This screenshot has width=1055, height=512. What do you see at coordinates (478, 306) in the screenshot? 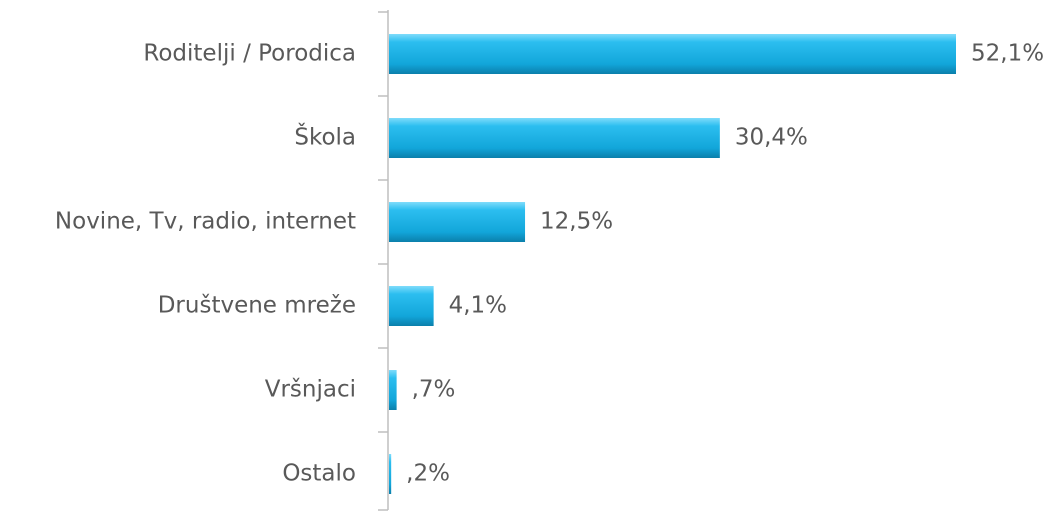
I see `data-label: 4,1%` at bounding box center [478, 306].